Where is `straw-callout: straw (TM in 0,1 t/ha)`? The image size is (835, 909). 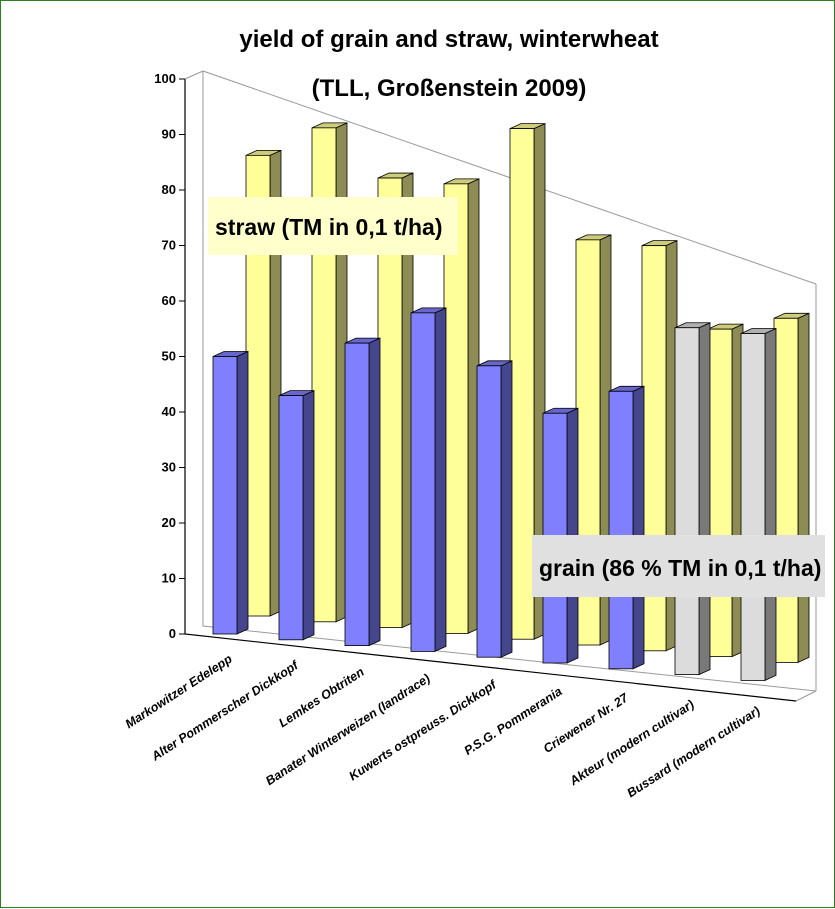
straw-callout: straw (TM in 0,1 t/ha) is located at coordinates (333, 226).